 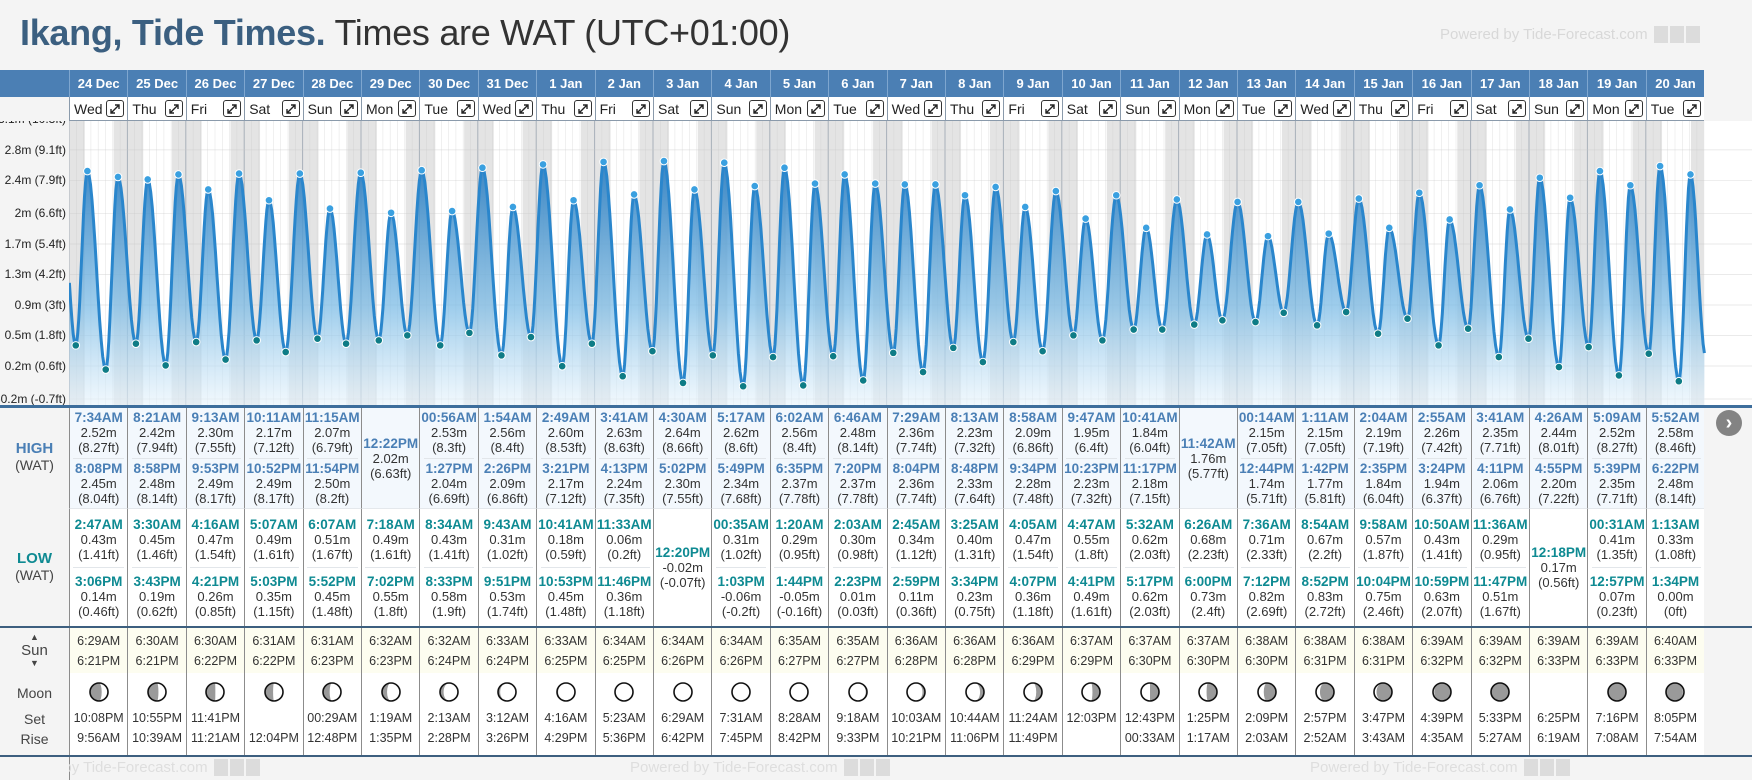 I want to click on sunrise-time: 6:33AM, so click(x=507, y=640).